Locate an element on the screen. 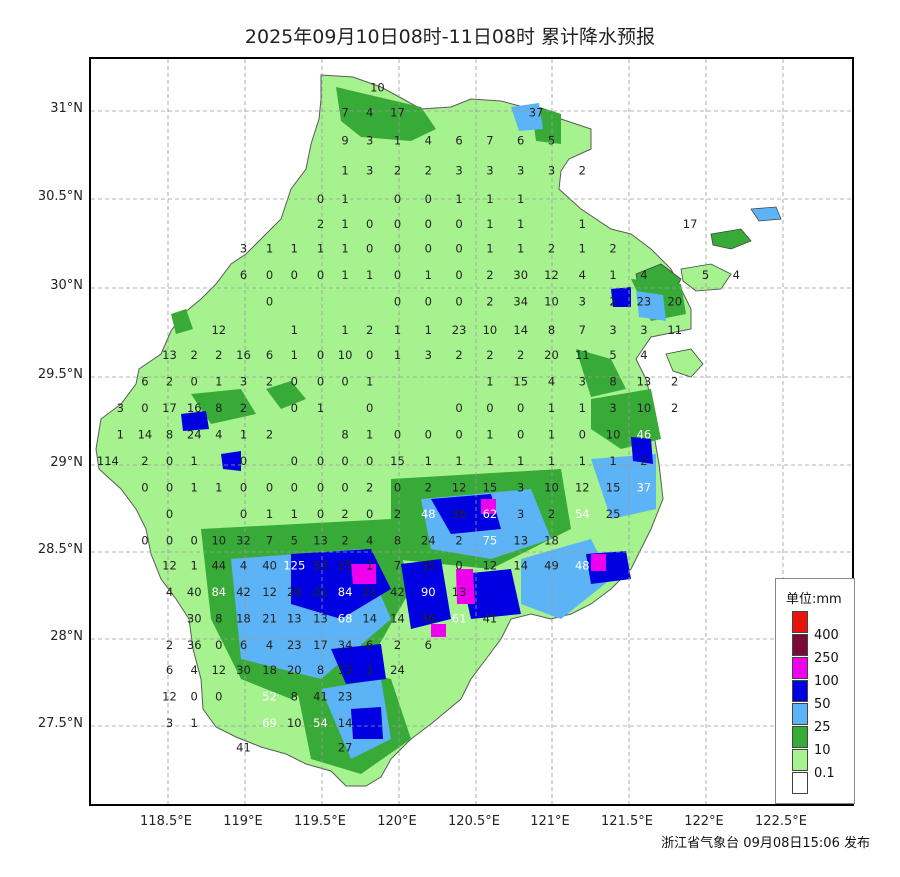  station-value: 24 is located at coordinates (194, 435).